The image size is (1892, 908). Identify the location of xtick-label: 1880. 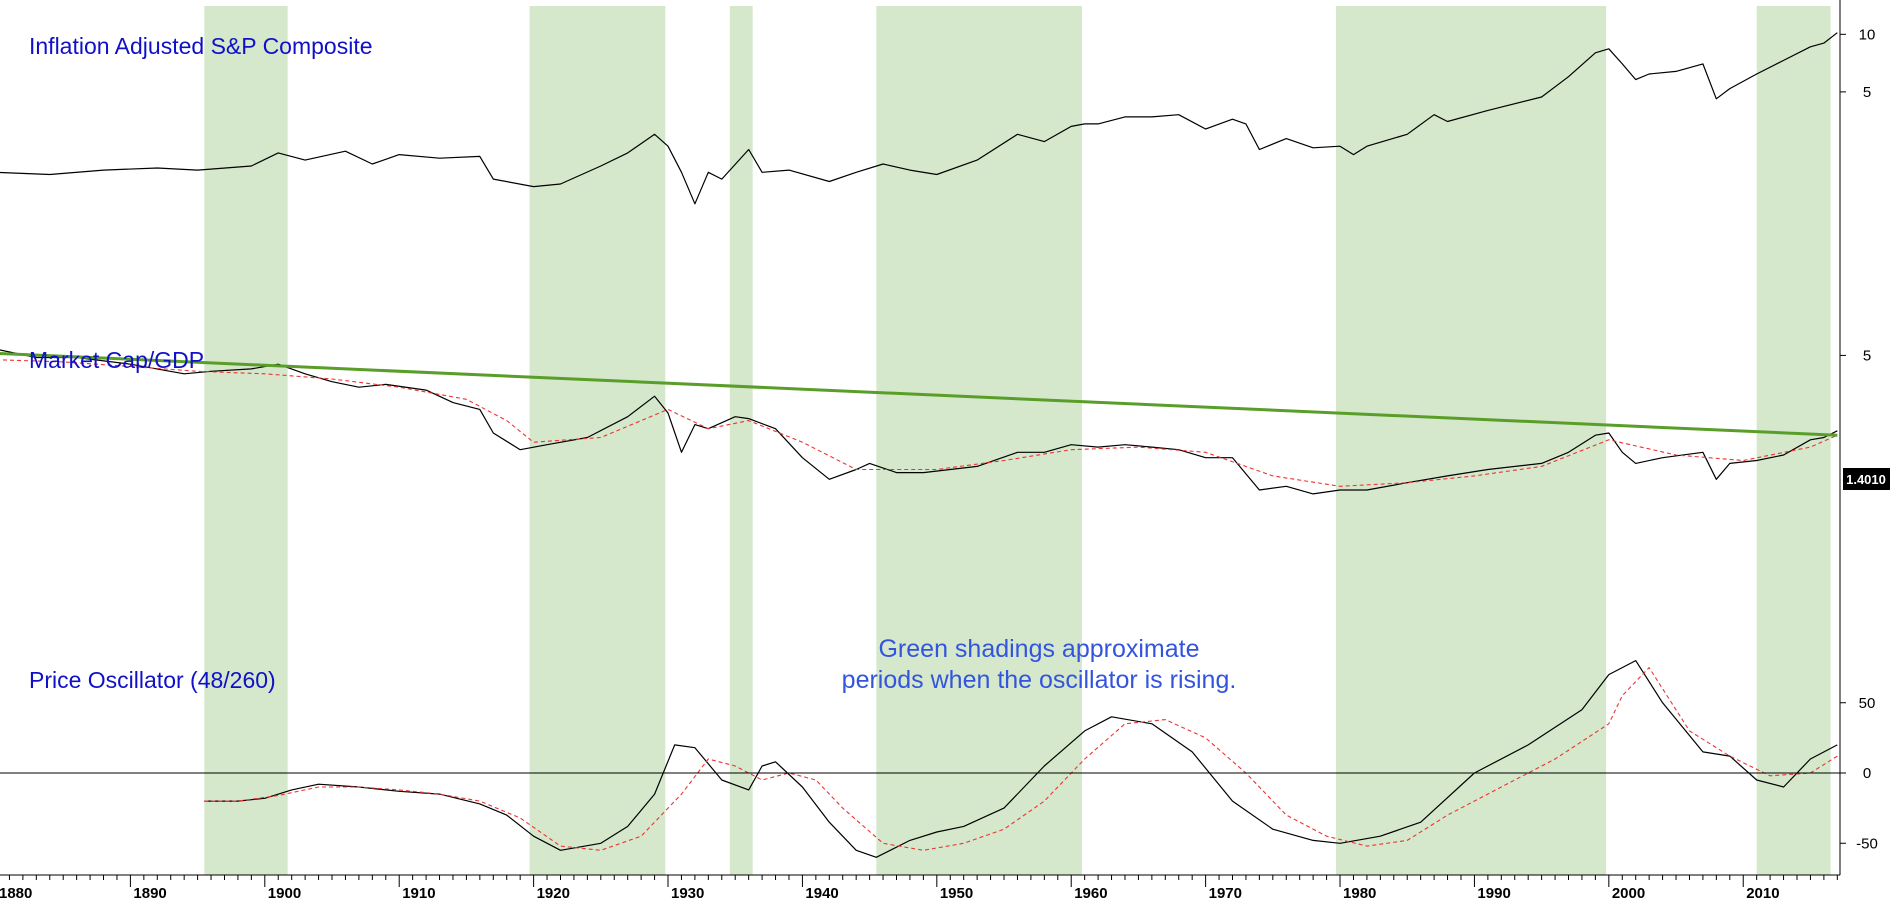
(16, 893).